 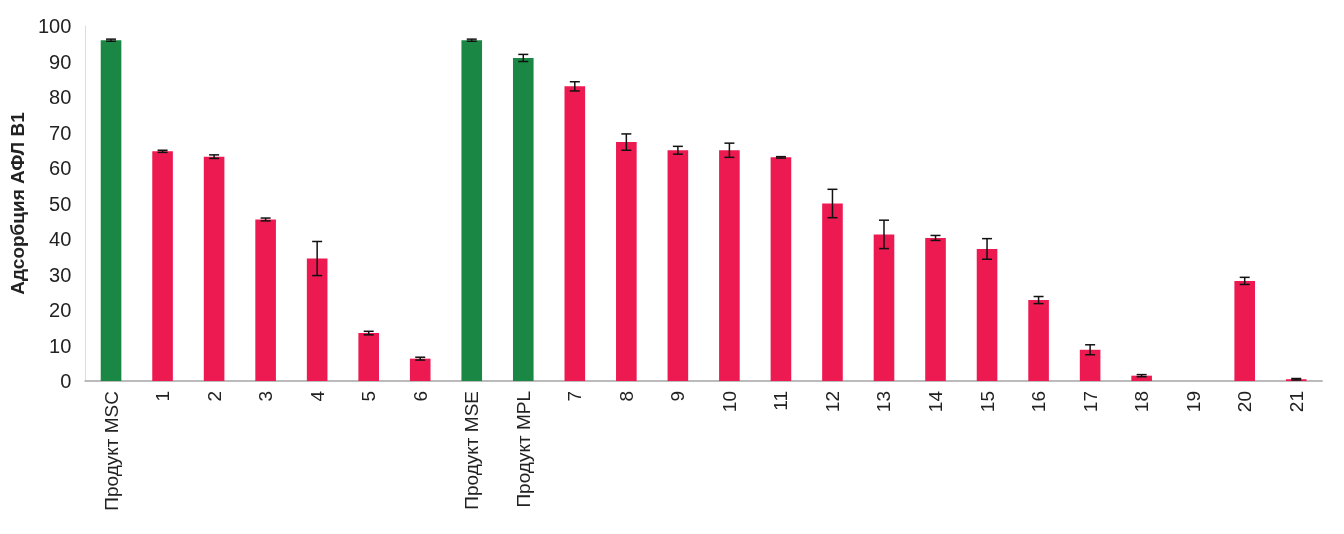 What do you see at coordinates (60, 132) in the screenshot?
I see `y-tick-label: 70` at bounding box center [60, 132].